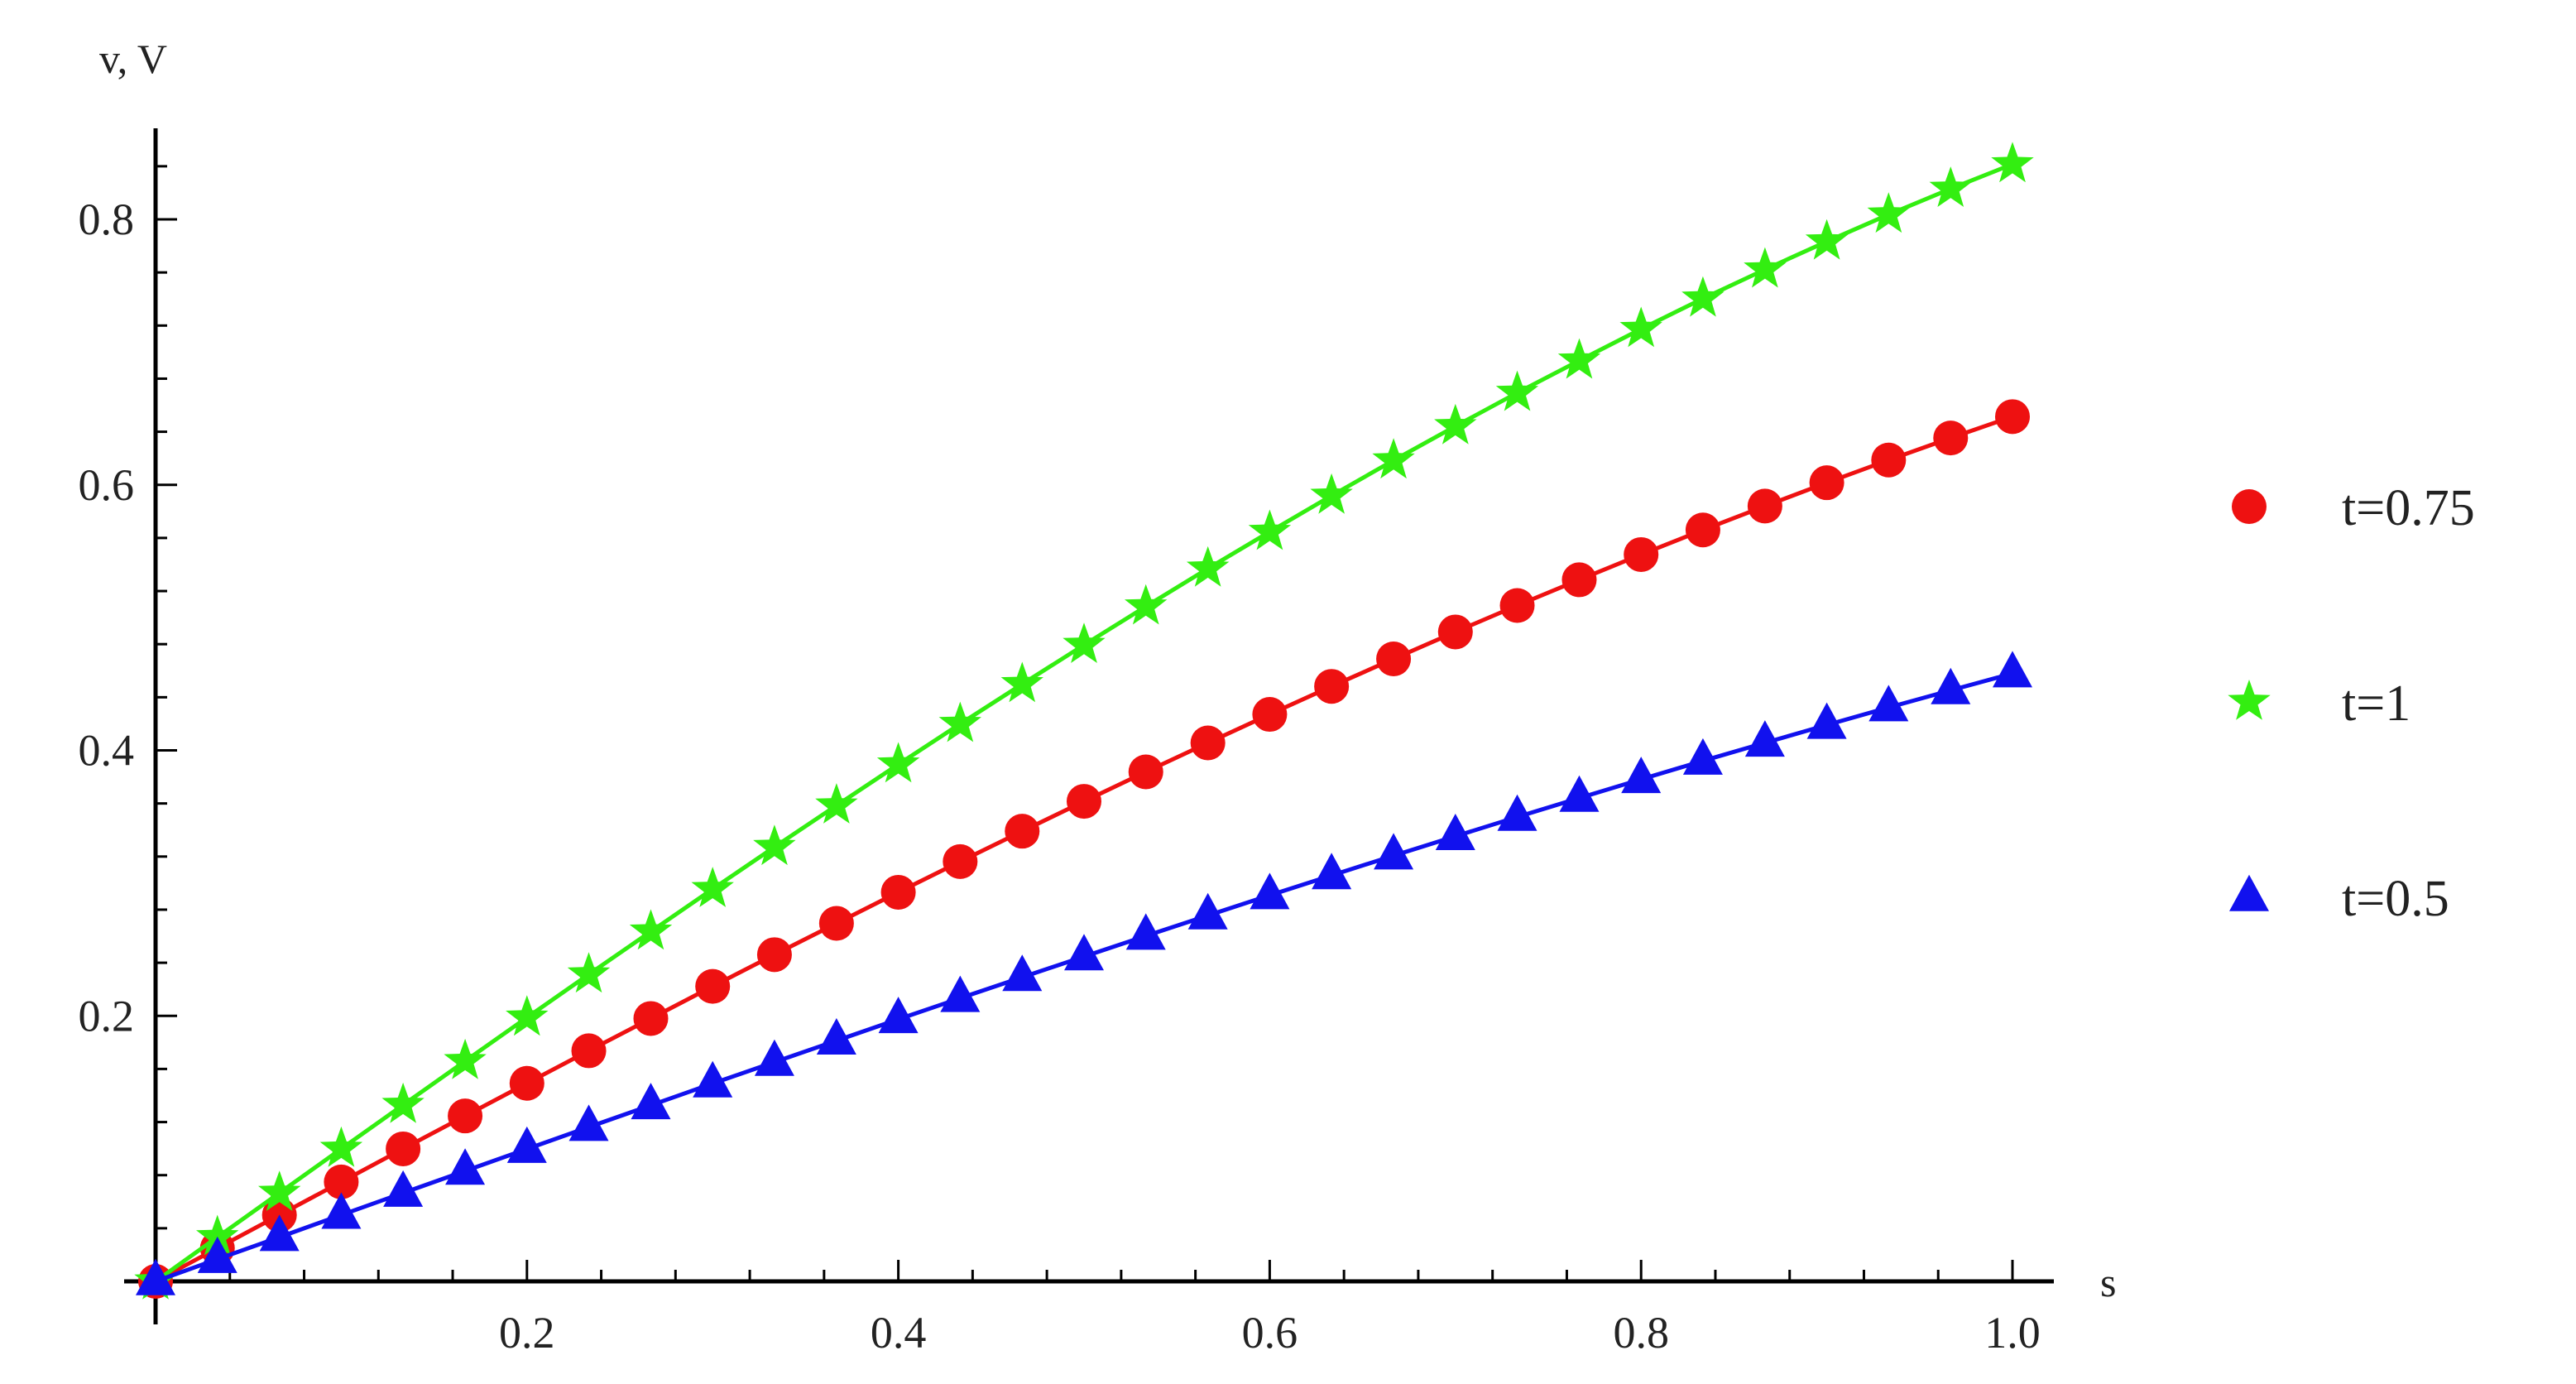 This screenshot has width=2576, height=1384. Describe the element at coordinates (133, 59) in the screenshot. I see `y-axis-title: v, V` at that location.